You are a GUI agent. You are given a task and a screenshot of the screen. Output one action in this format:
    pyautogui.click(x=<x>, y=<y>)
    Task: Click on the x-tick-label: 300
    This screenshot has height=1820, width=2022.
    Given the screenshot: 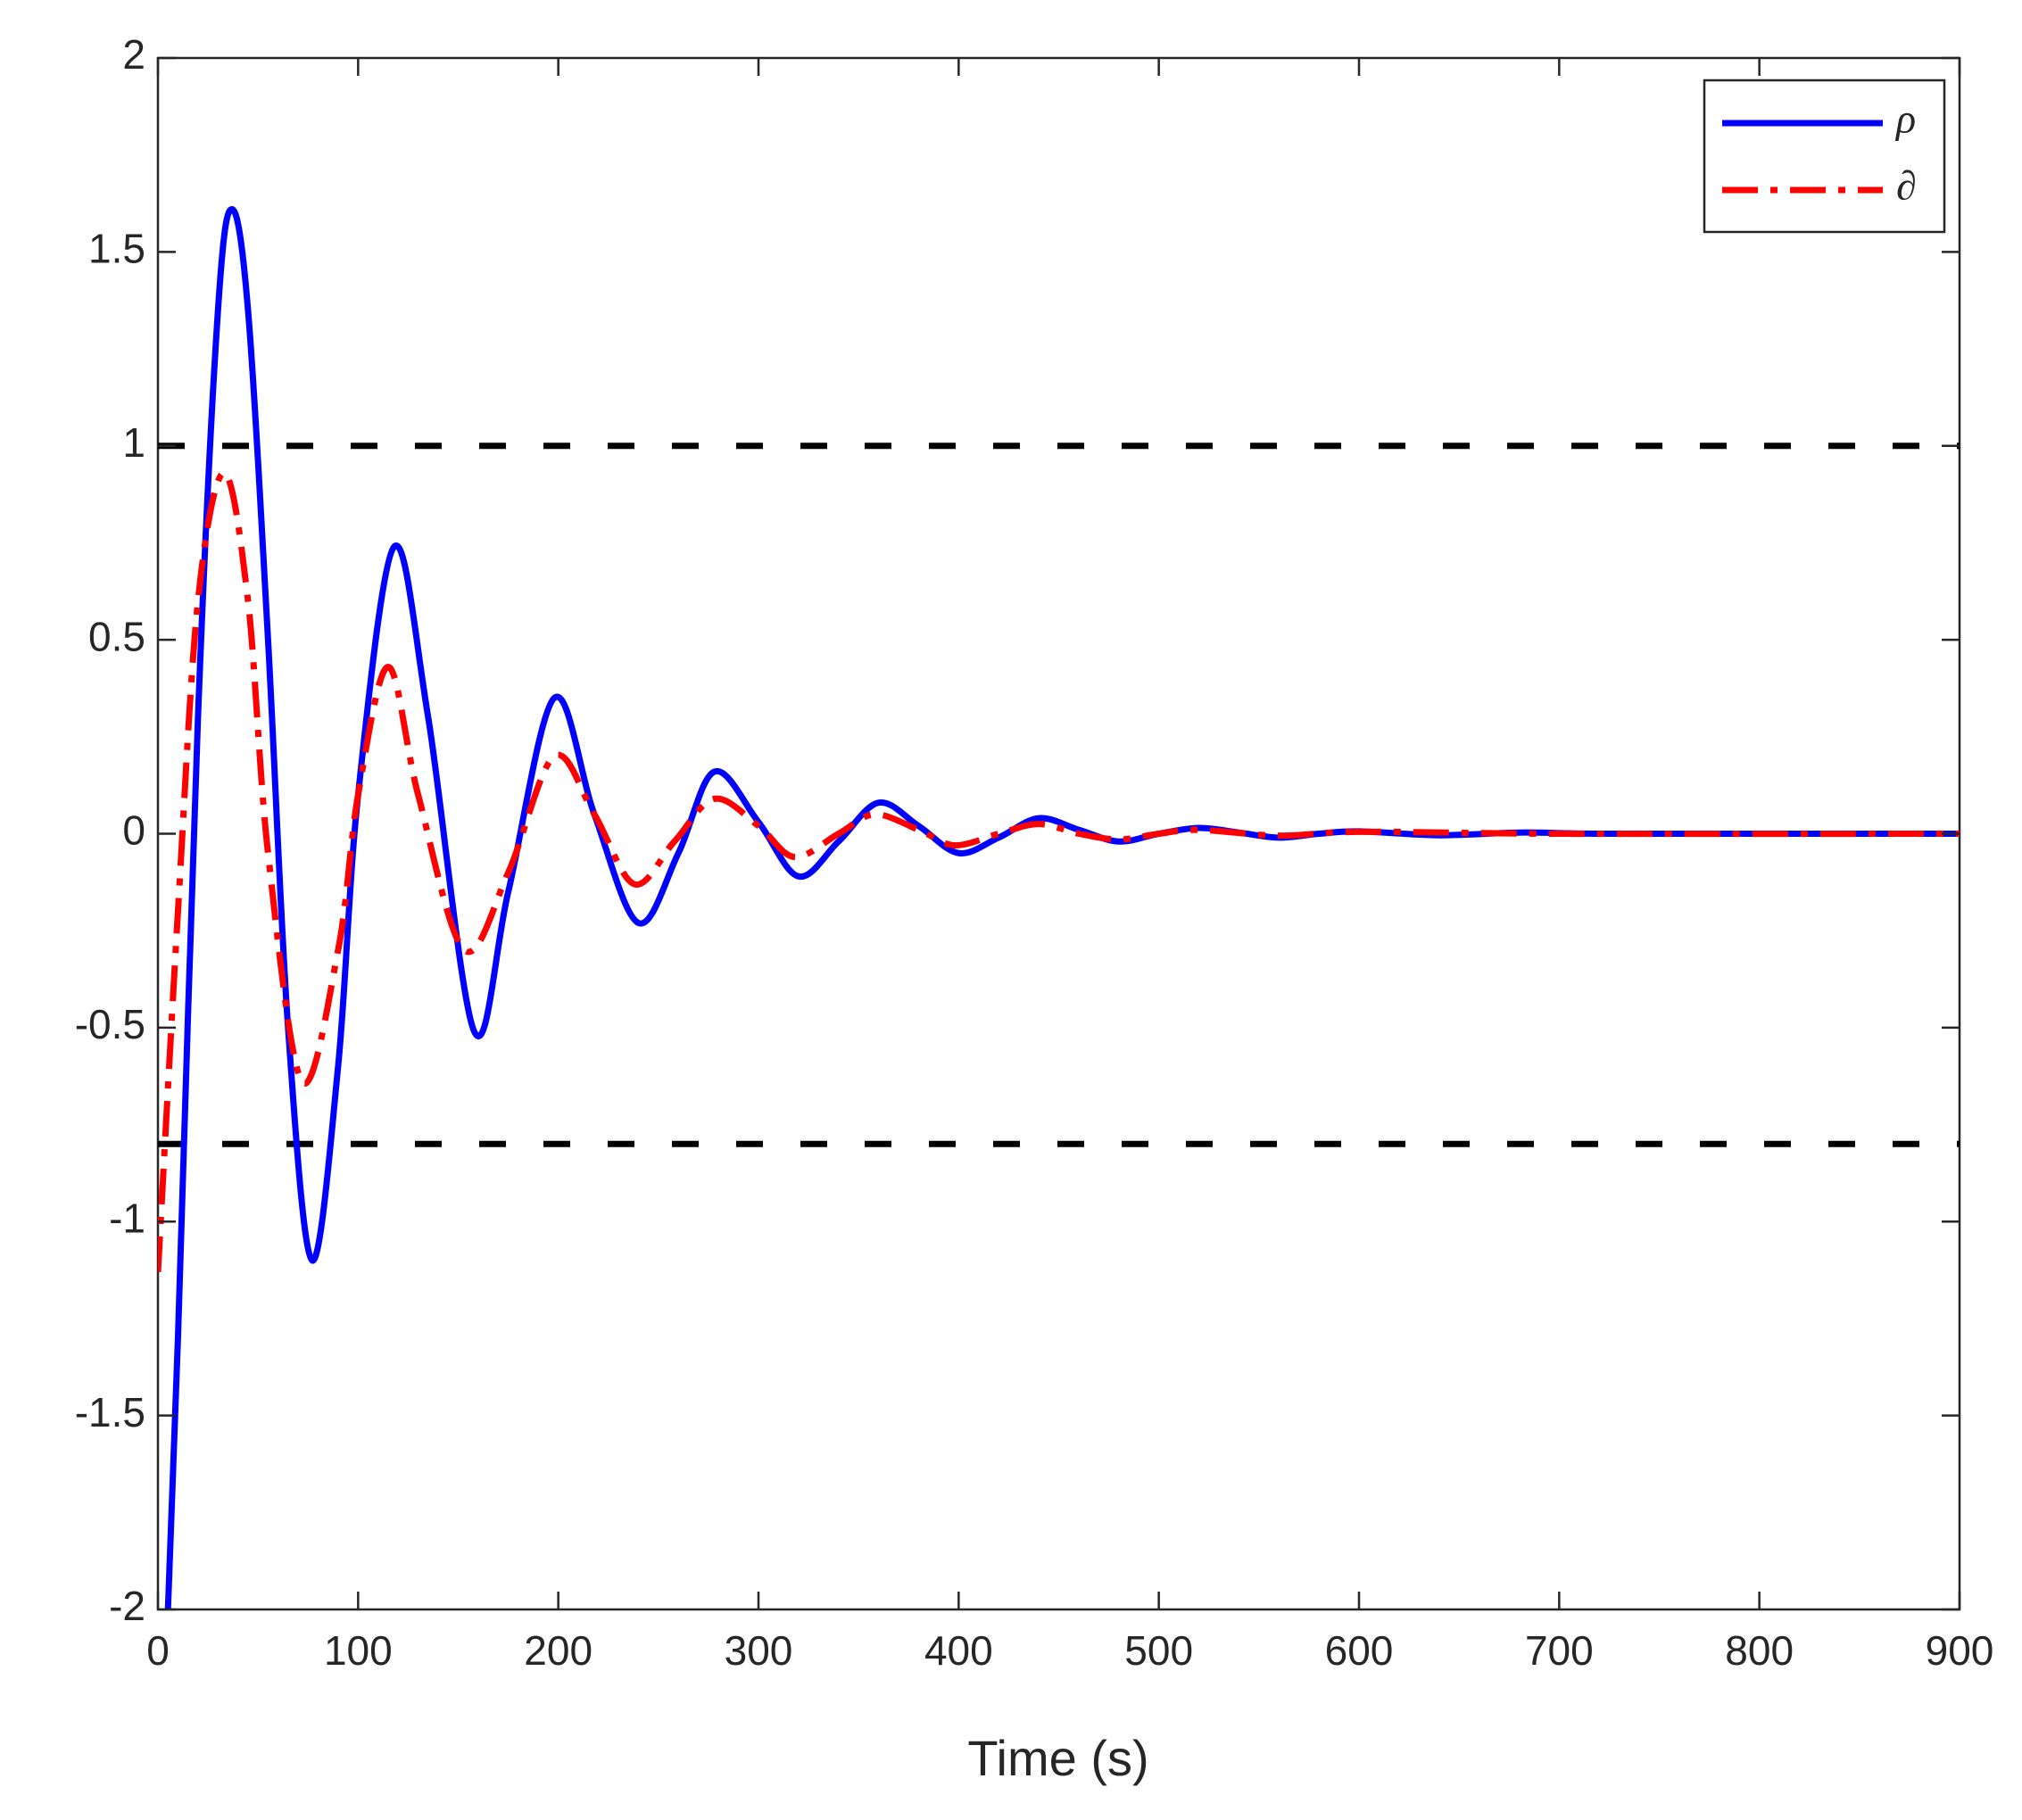 What is the action you would take?
    pyautogui.click(x=759, y=1651)
    